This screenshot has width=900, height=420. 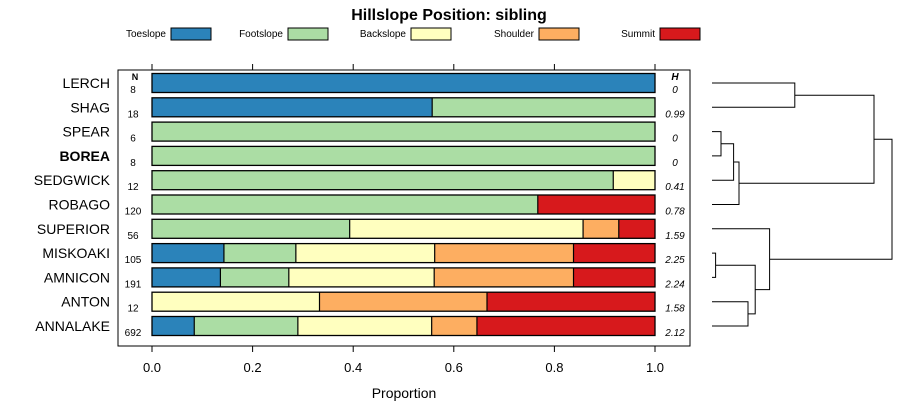 What do you see at coordinates (133, 212) in the screenshot?
I see `n-value-robago: 120` at bounding box center [133, 212].